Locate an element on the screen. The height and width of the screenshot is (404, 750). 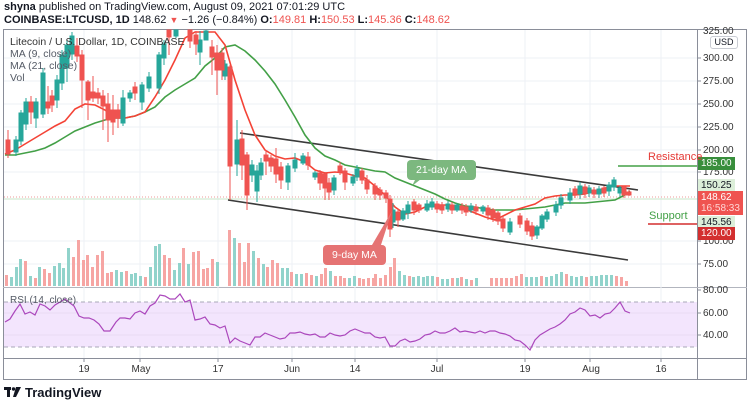
price-tick: 175.00 is located at coordinates (718, 172).